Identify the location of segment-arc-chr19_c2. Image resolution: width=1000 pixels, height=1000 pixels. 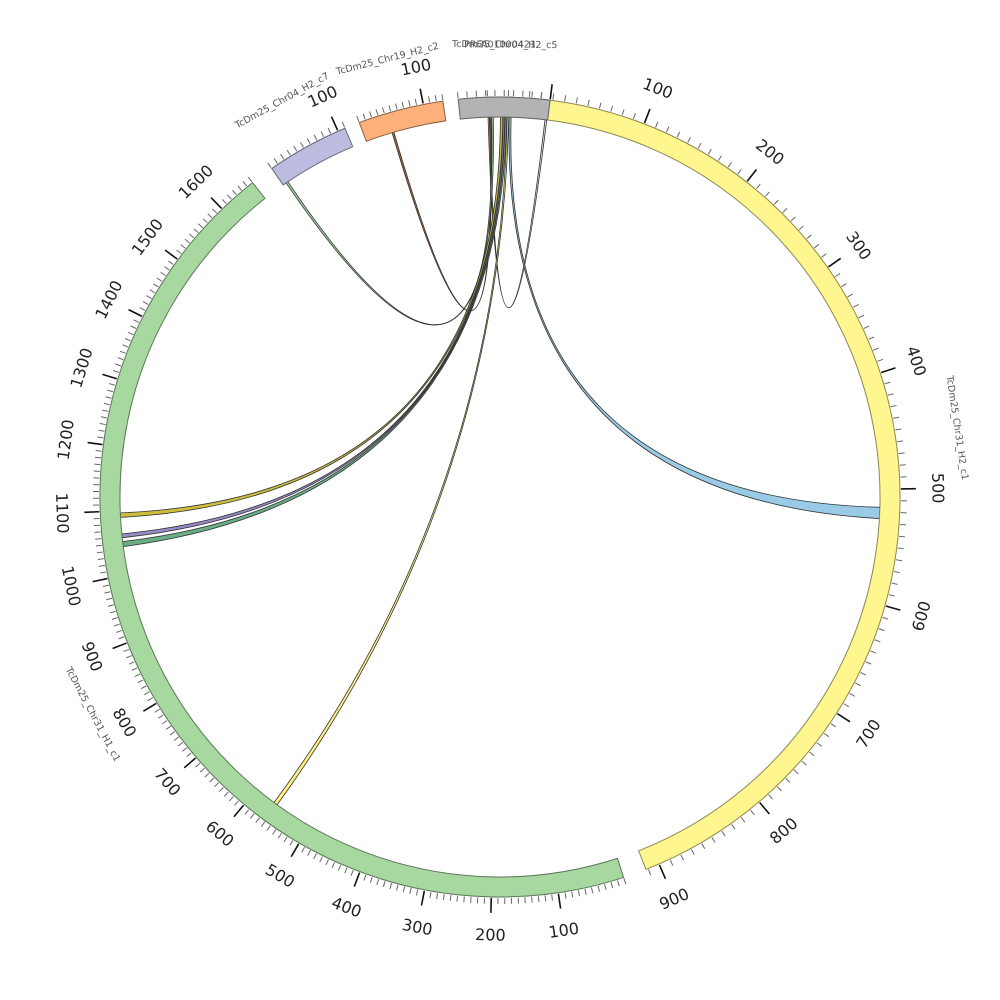
(402, 121).